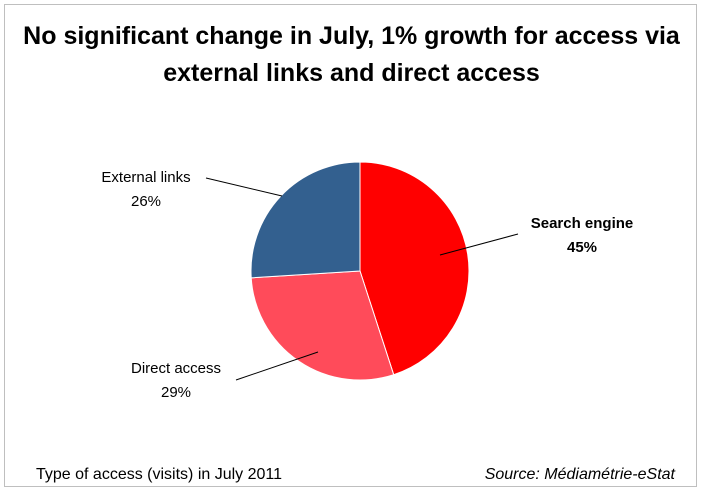 The height and width of the screenshot is (493, 703). What do you see at coordinates (322, 325) in the screenshot?
I see `pie-slice-direct-access` at bounding box center [322, 325].